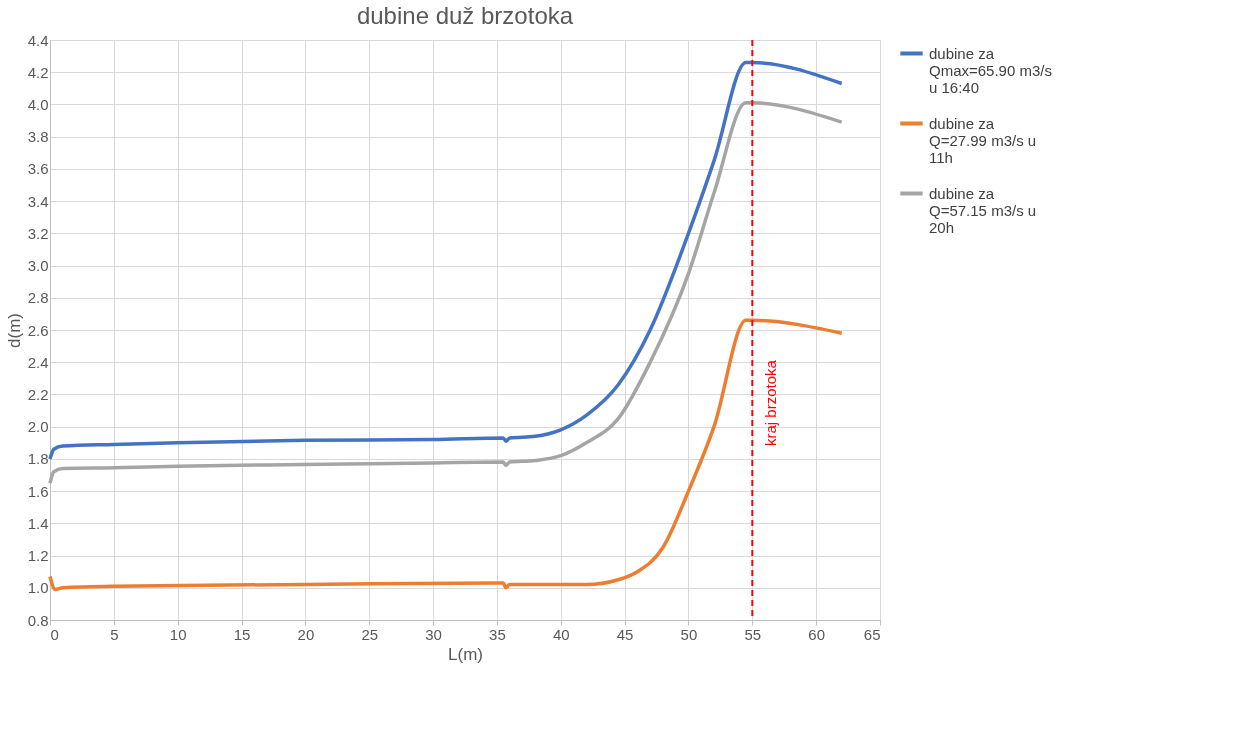 This screenshot has width=1244, height=749. What do you see at coordinates (38, 298) in the screenshot?
I see `y-tick-label: 2.8` at bounding box center [38, 298].